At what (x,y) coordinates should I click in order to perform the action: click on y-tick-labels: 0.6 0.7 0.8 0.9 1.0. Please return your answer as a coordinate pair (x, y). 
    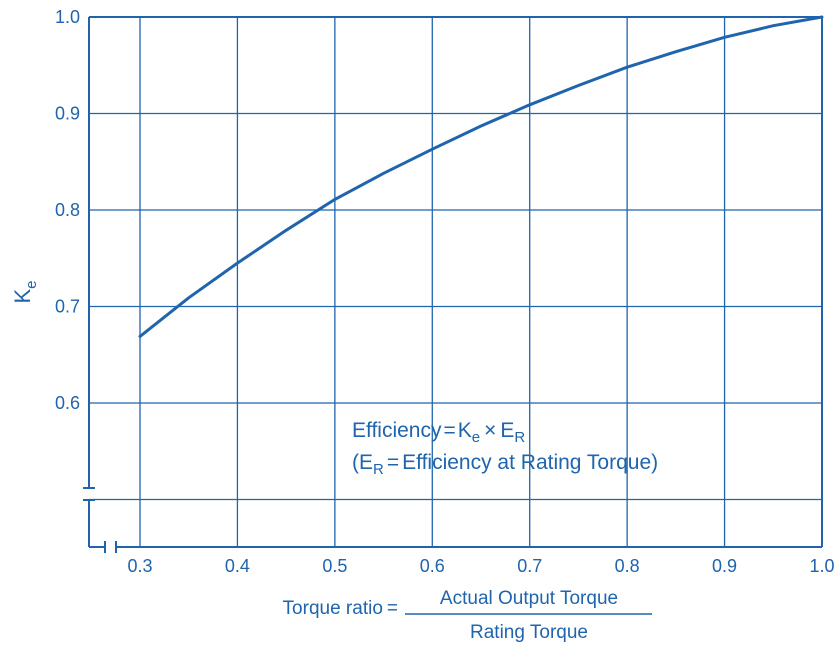
    Looking at the image, I should click on (67, 210).